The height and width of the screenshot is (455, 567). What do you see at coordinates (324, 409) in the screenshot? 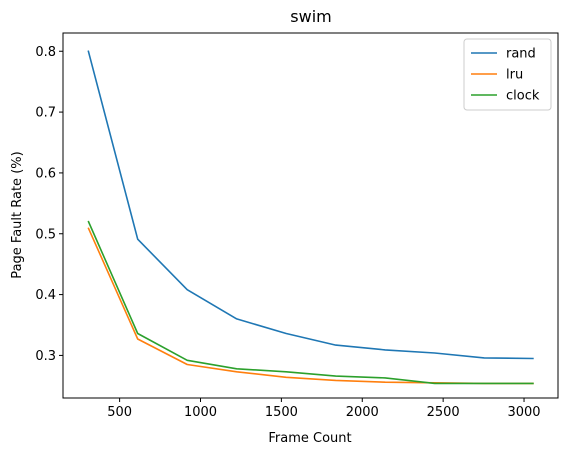
I see `x-axis: 500 1000 1500 2000 2500 3000` at bounding box center [324, 409].